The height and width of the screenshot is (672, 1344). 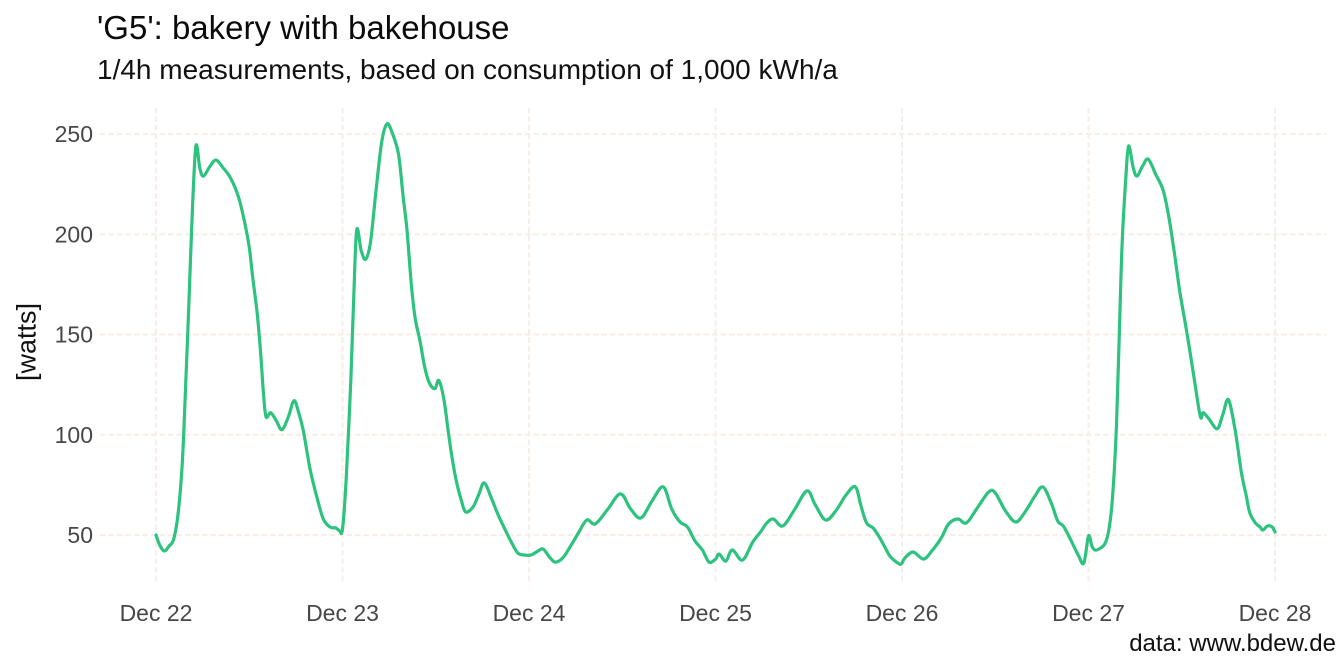 I want to click on x-tick-label: Dec 25, so click(x=715, y=613).